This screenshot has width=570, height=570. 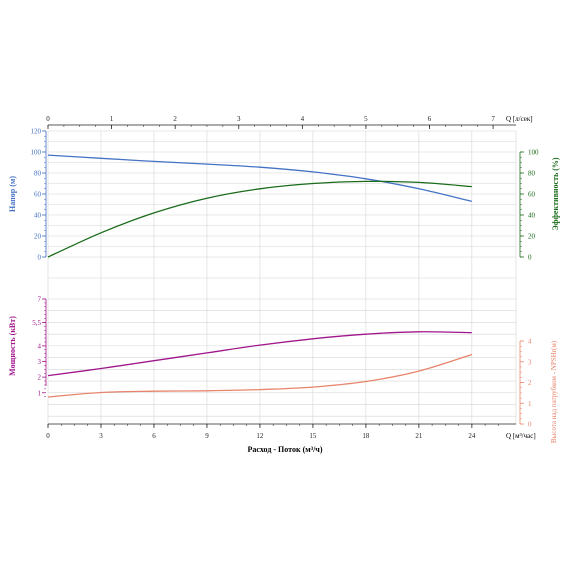 What do you see at coordinates (112, 119) in the screenshot?
I see `top-tick-label: 1` at bounding box center [112, 119].